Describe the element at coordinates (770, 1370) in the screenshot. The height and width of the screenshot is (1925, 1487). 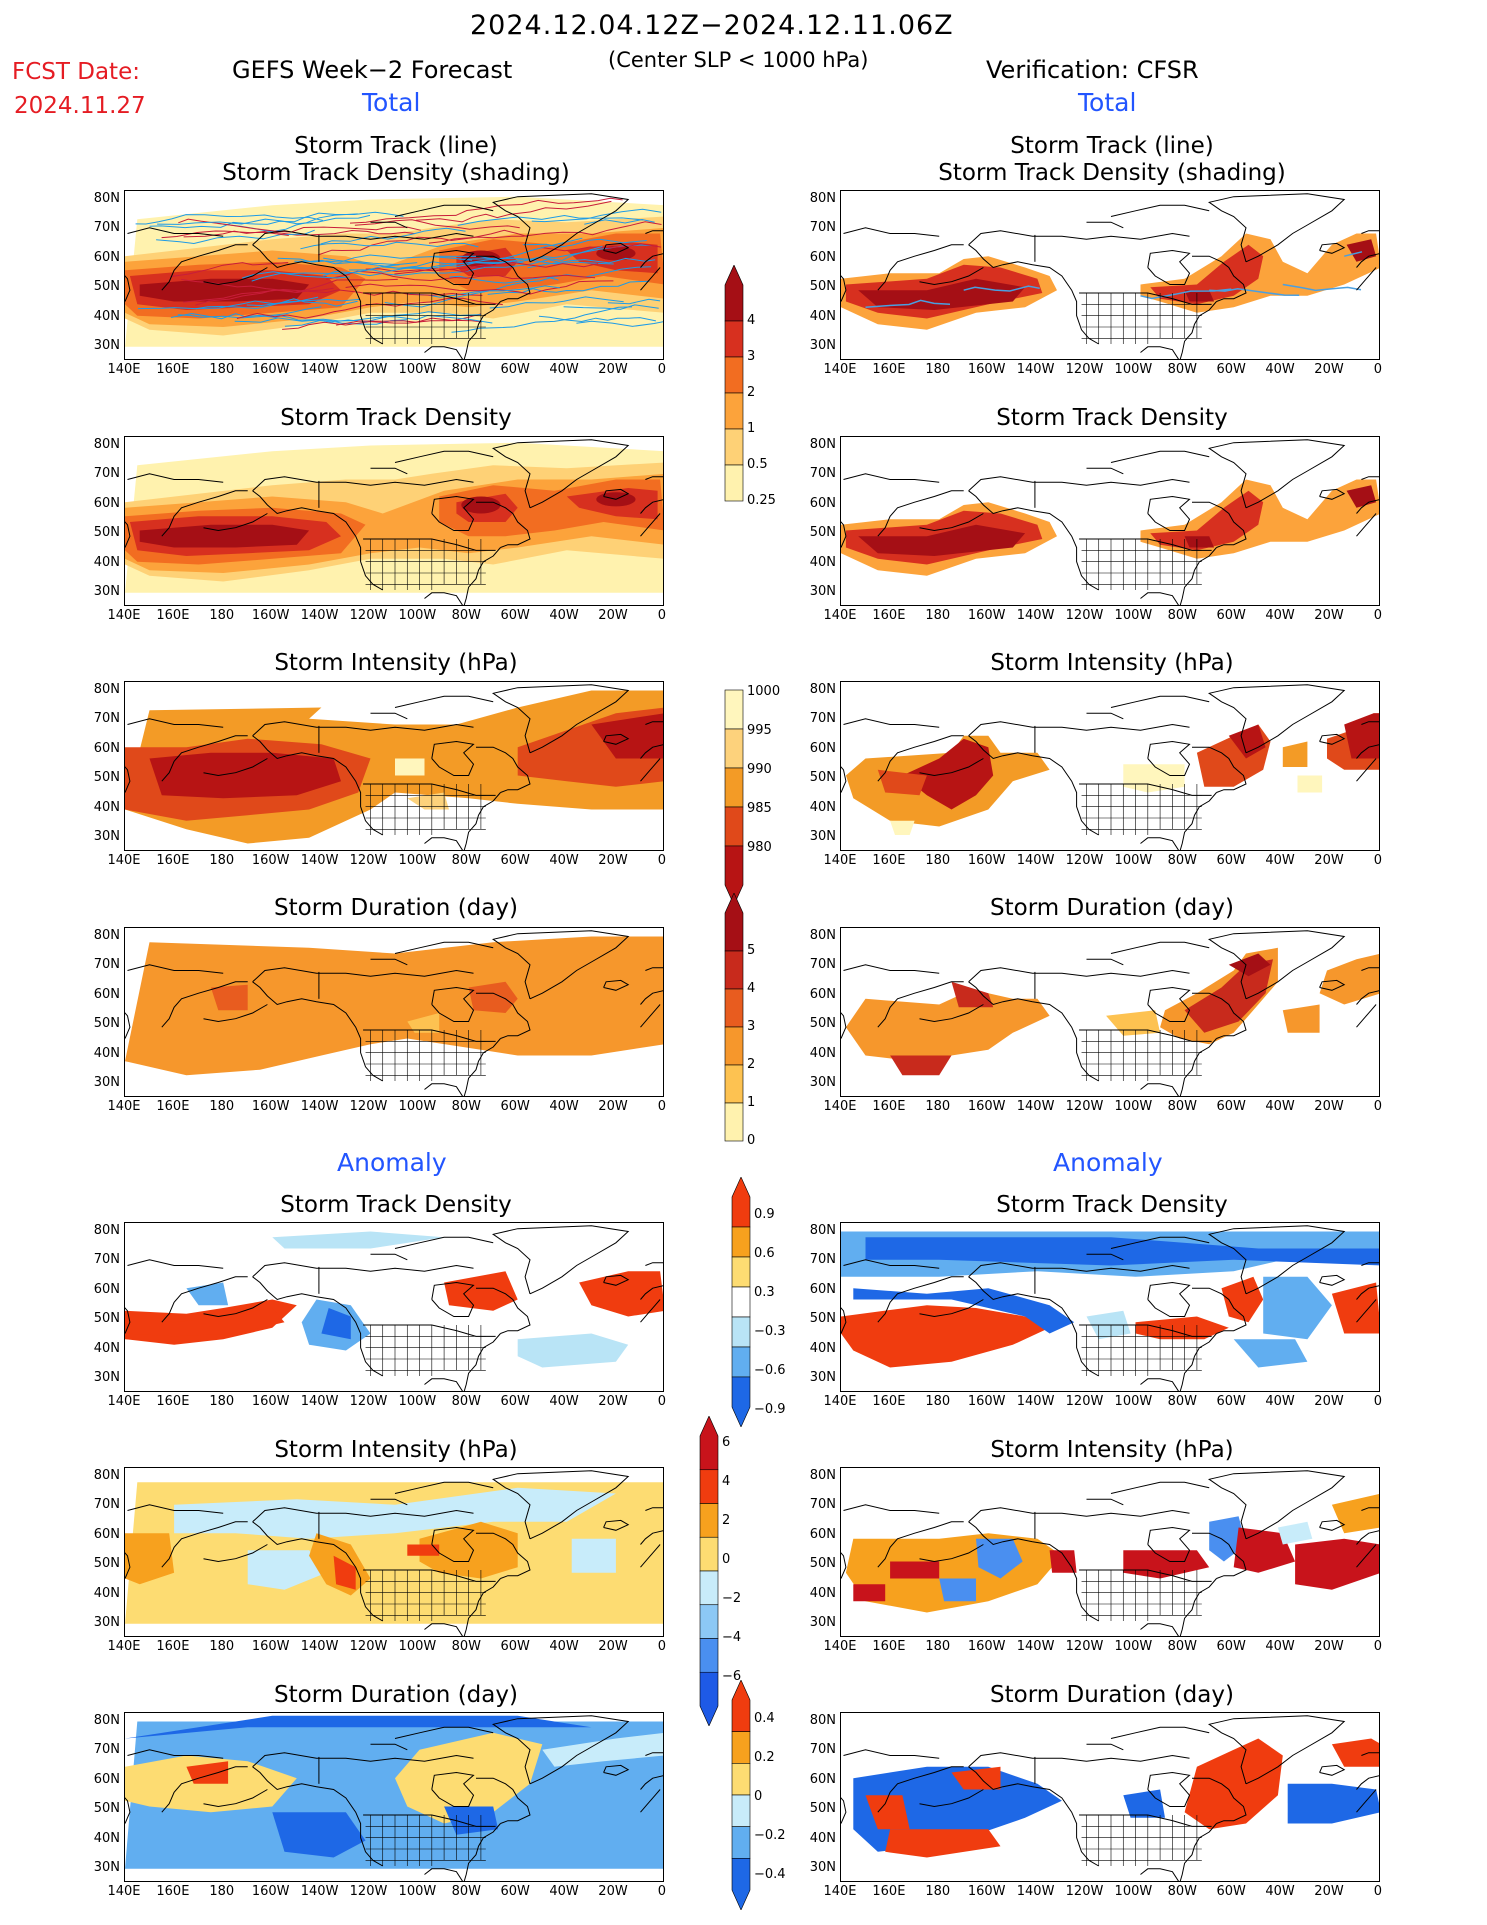
I see `colorbar-label: −0.6` at that location.